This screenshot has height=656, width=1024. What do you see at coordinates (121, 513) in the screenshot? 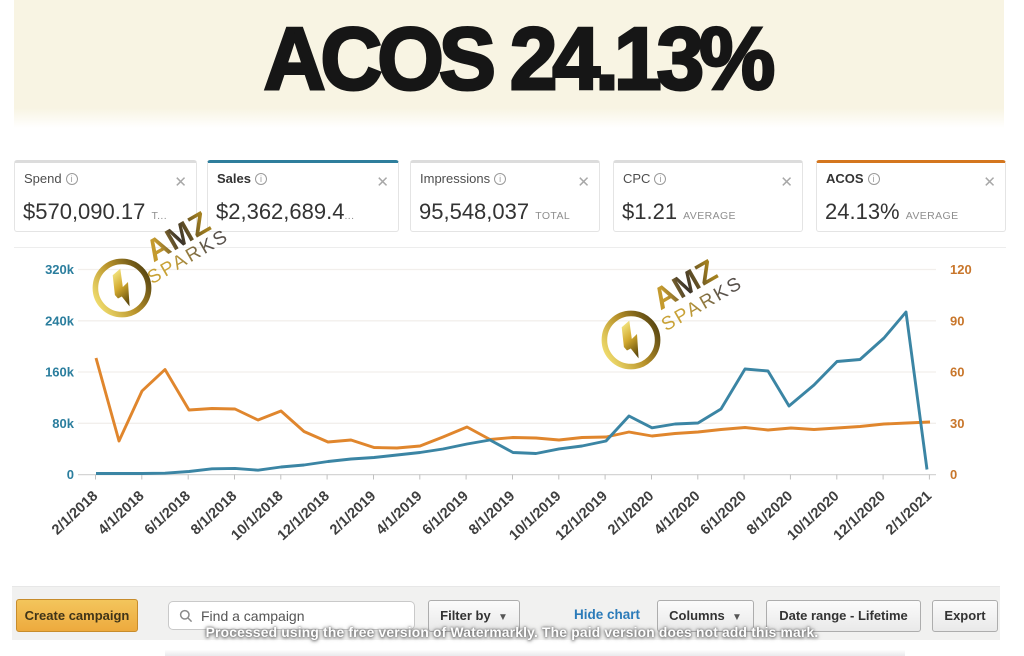
I see `svg-text: 4/1/2018` at bounding box center [121, 513].